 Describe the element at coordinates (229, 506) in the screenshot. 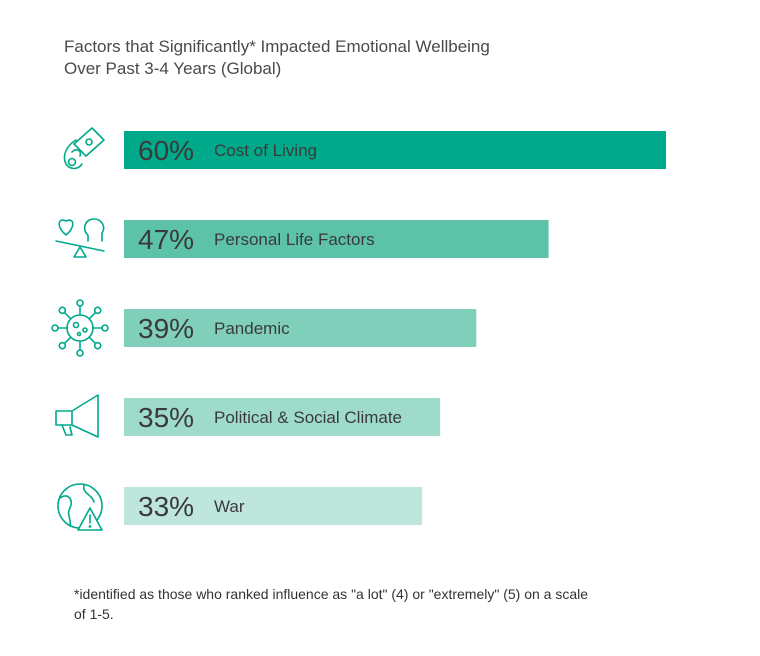

I see `bar-category-label: War` at that location.